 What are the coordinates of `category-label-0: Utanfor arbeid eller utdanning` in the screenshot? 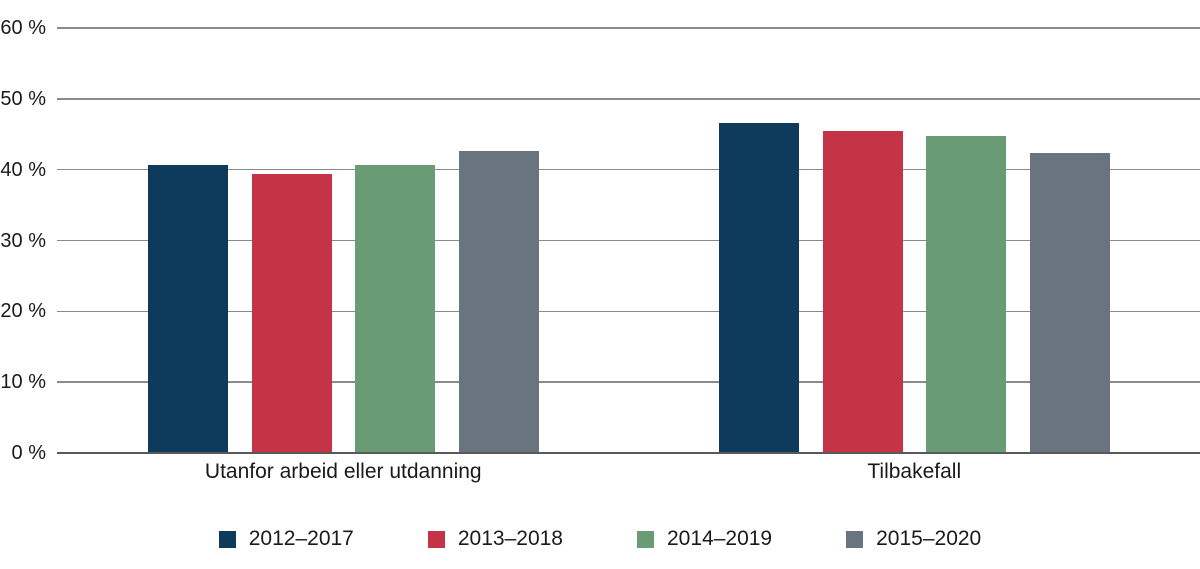 It's located at (343, 471).